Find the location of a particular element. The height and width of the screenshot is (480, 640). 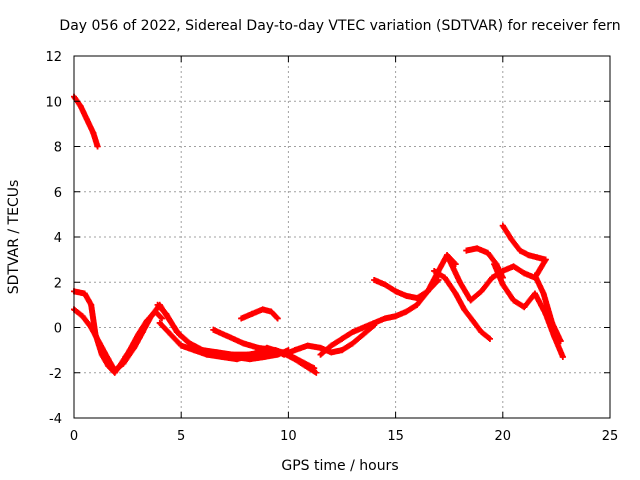

y-tick-label: -4 is located at coordinates (55, 419).